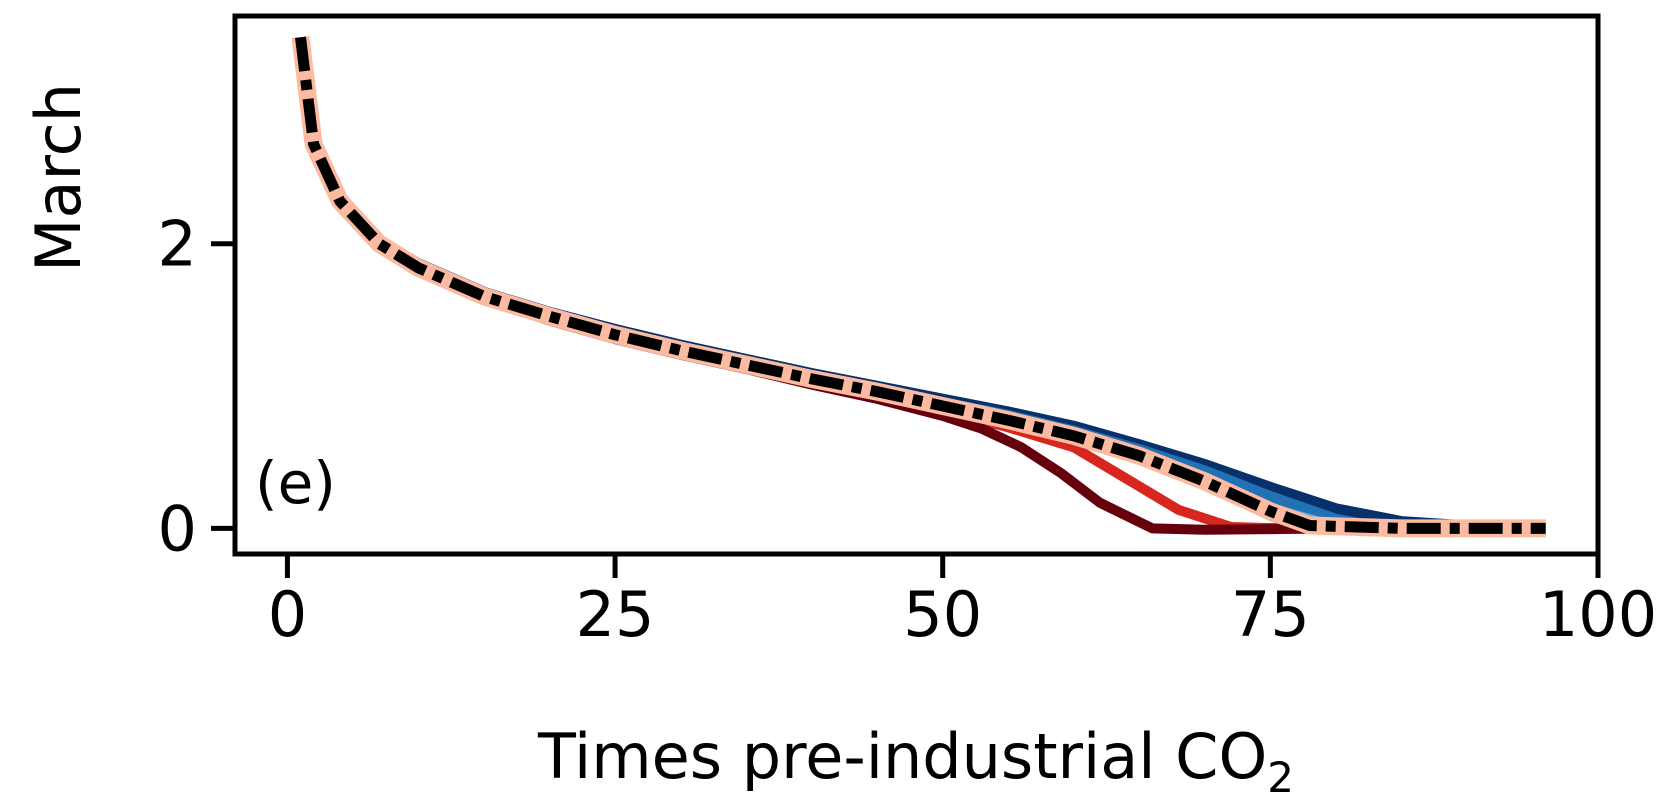  What do you see at coordinates (295, 483) in the screenshot?
I see `panel-label: (e)` at bounding box center [295, 483].